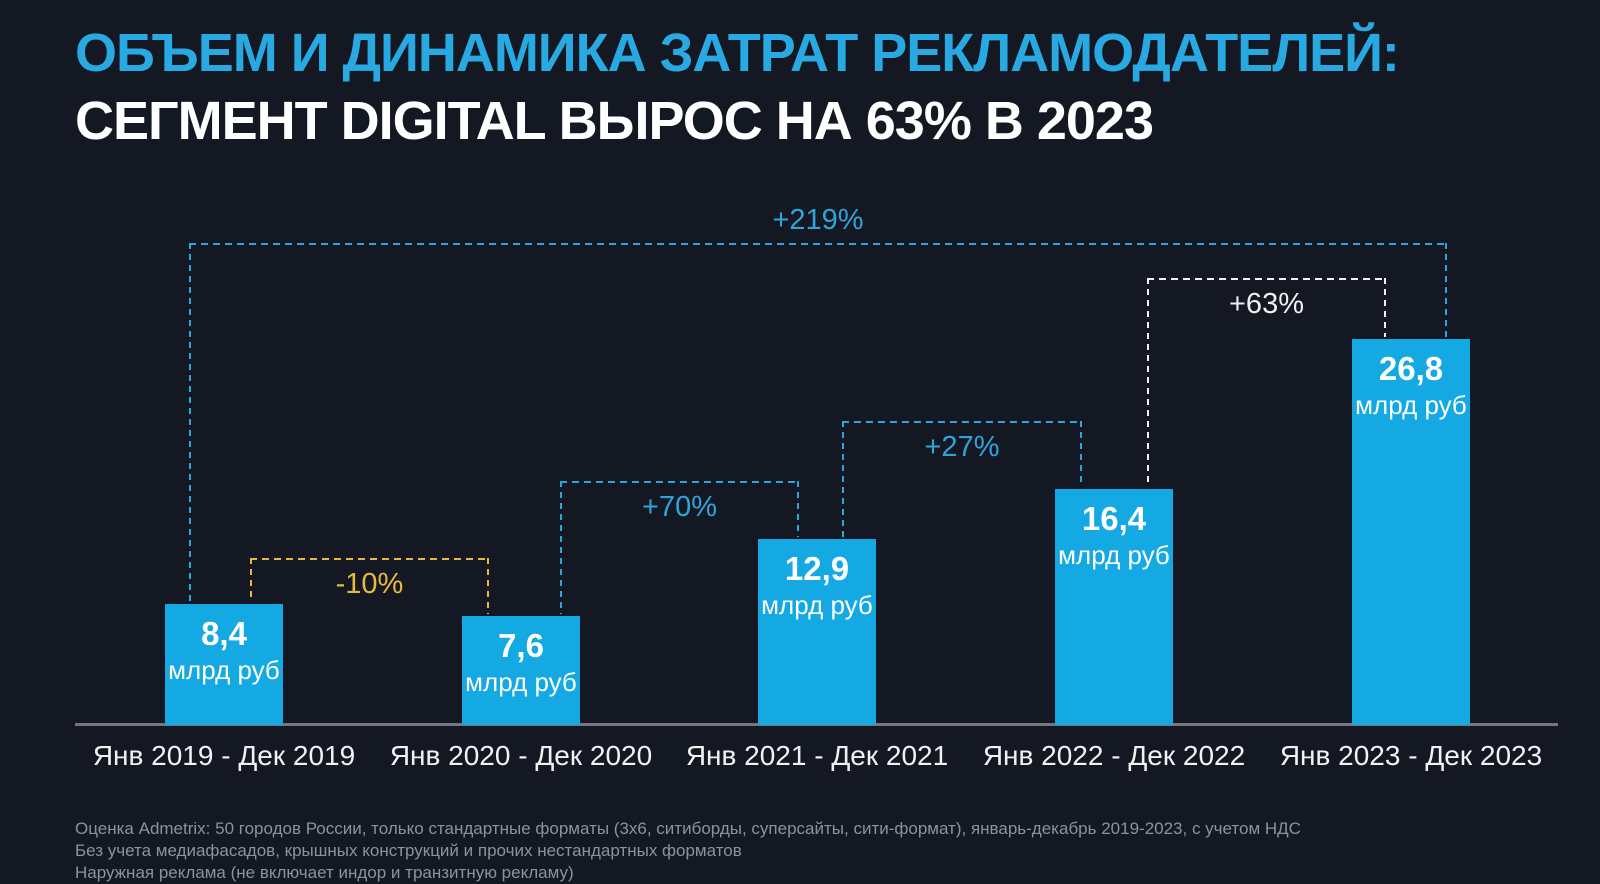 Image resolution: width=1600 pixels, height=884 pixels. Describe the element at coordinates (1114, 755) in the screenshot. I see `x-axis-label: Янв 2022 - Дек 2022` at that location.